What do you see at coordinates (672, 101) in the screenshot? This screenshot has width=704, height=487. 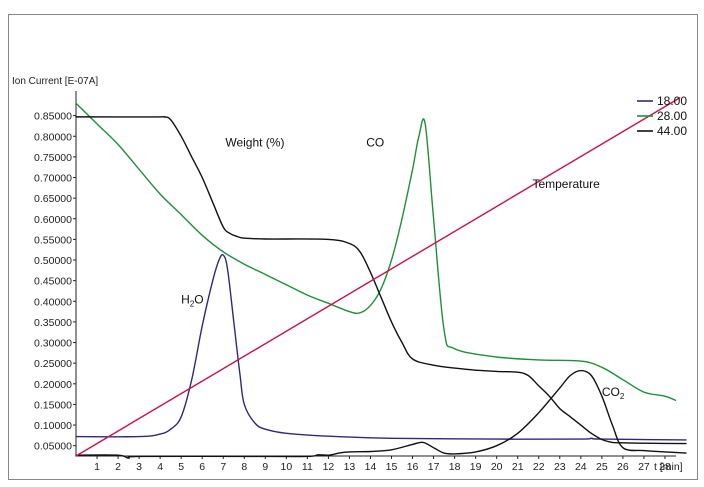 I see `legend-label: 18.00` at bounding box center [672, 101].